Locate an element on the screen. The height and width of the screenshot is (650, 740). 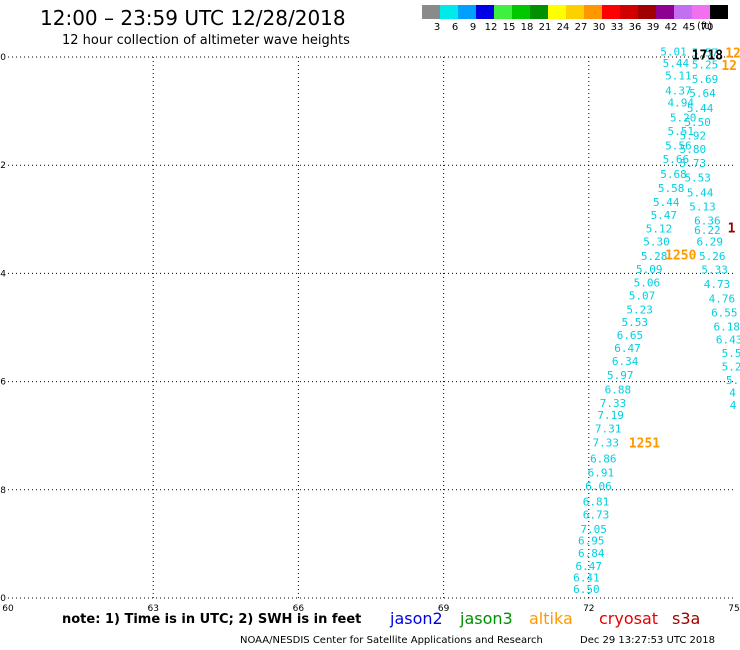
wave-height-label: 6.91 is located at coordinates (601, 472).